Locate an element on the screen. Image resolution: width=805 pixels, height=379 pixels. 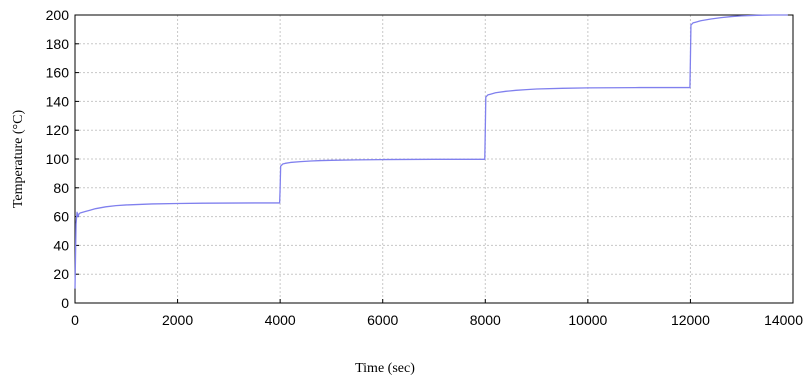
y-tick-label: 0 is located at coordinates (65, 303).